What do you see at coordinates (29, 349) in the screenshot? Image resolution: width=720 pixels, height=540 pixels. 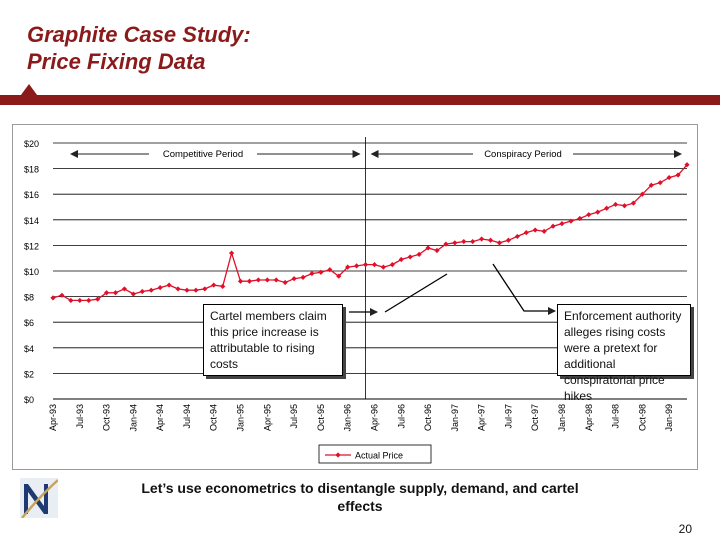 I see `y-tick-label: $4` at bounding box center [29, 349].